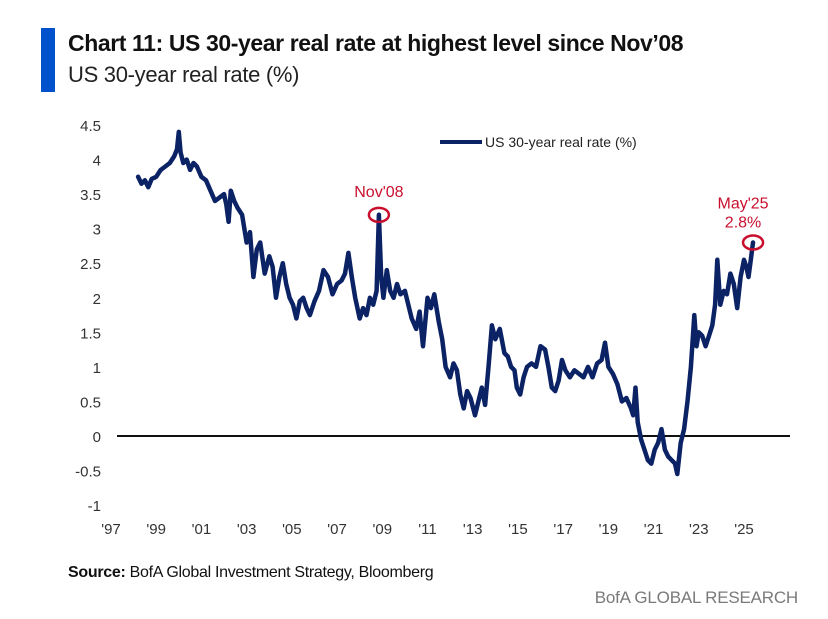  Describe the element at coordinates (518, 529) in the screenshot. I see `x-tick-label: '15` at that location.